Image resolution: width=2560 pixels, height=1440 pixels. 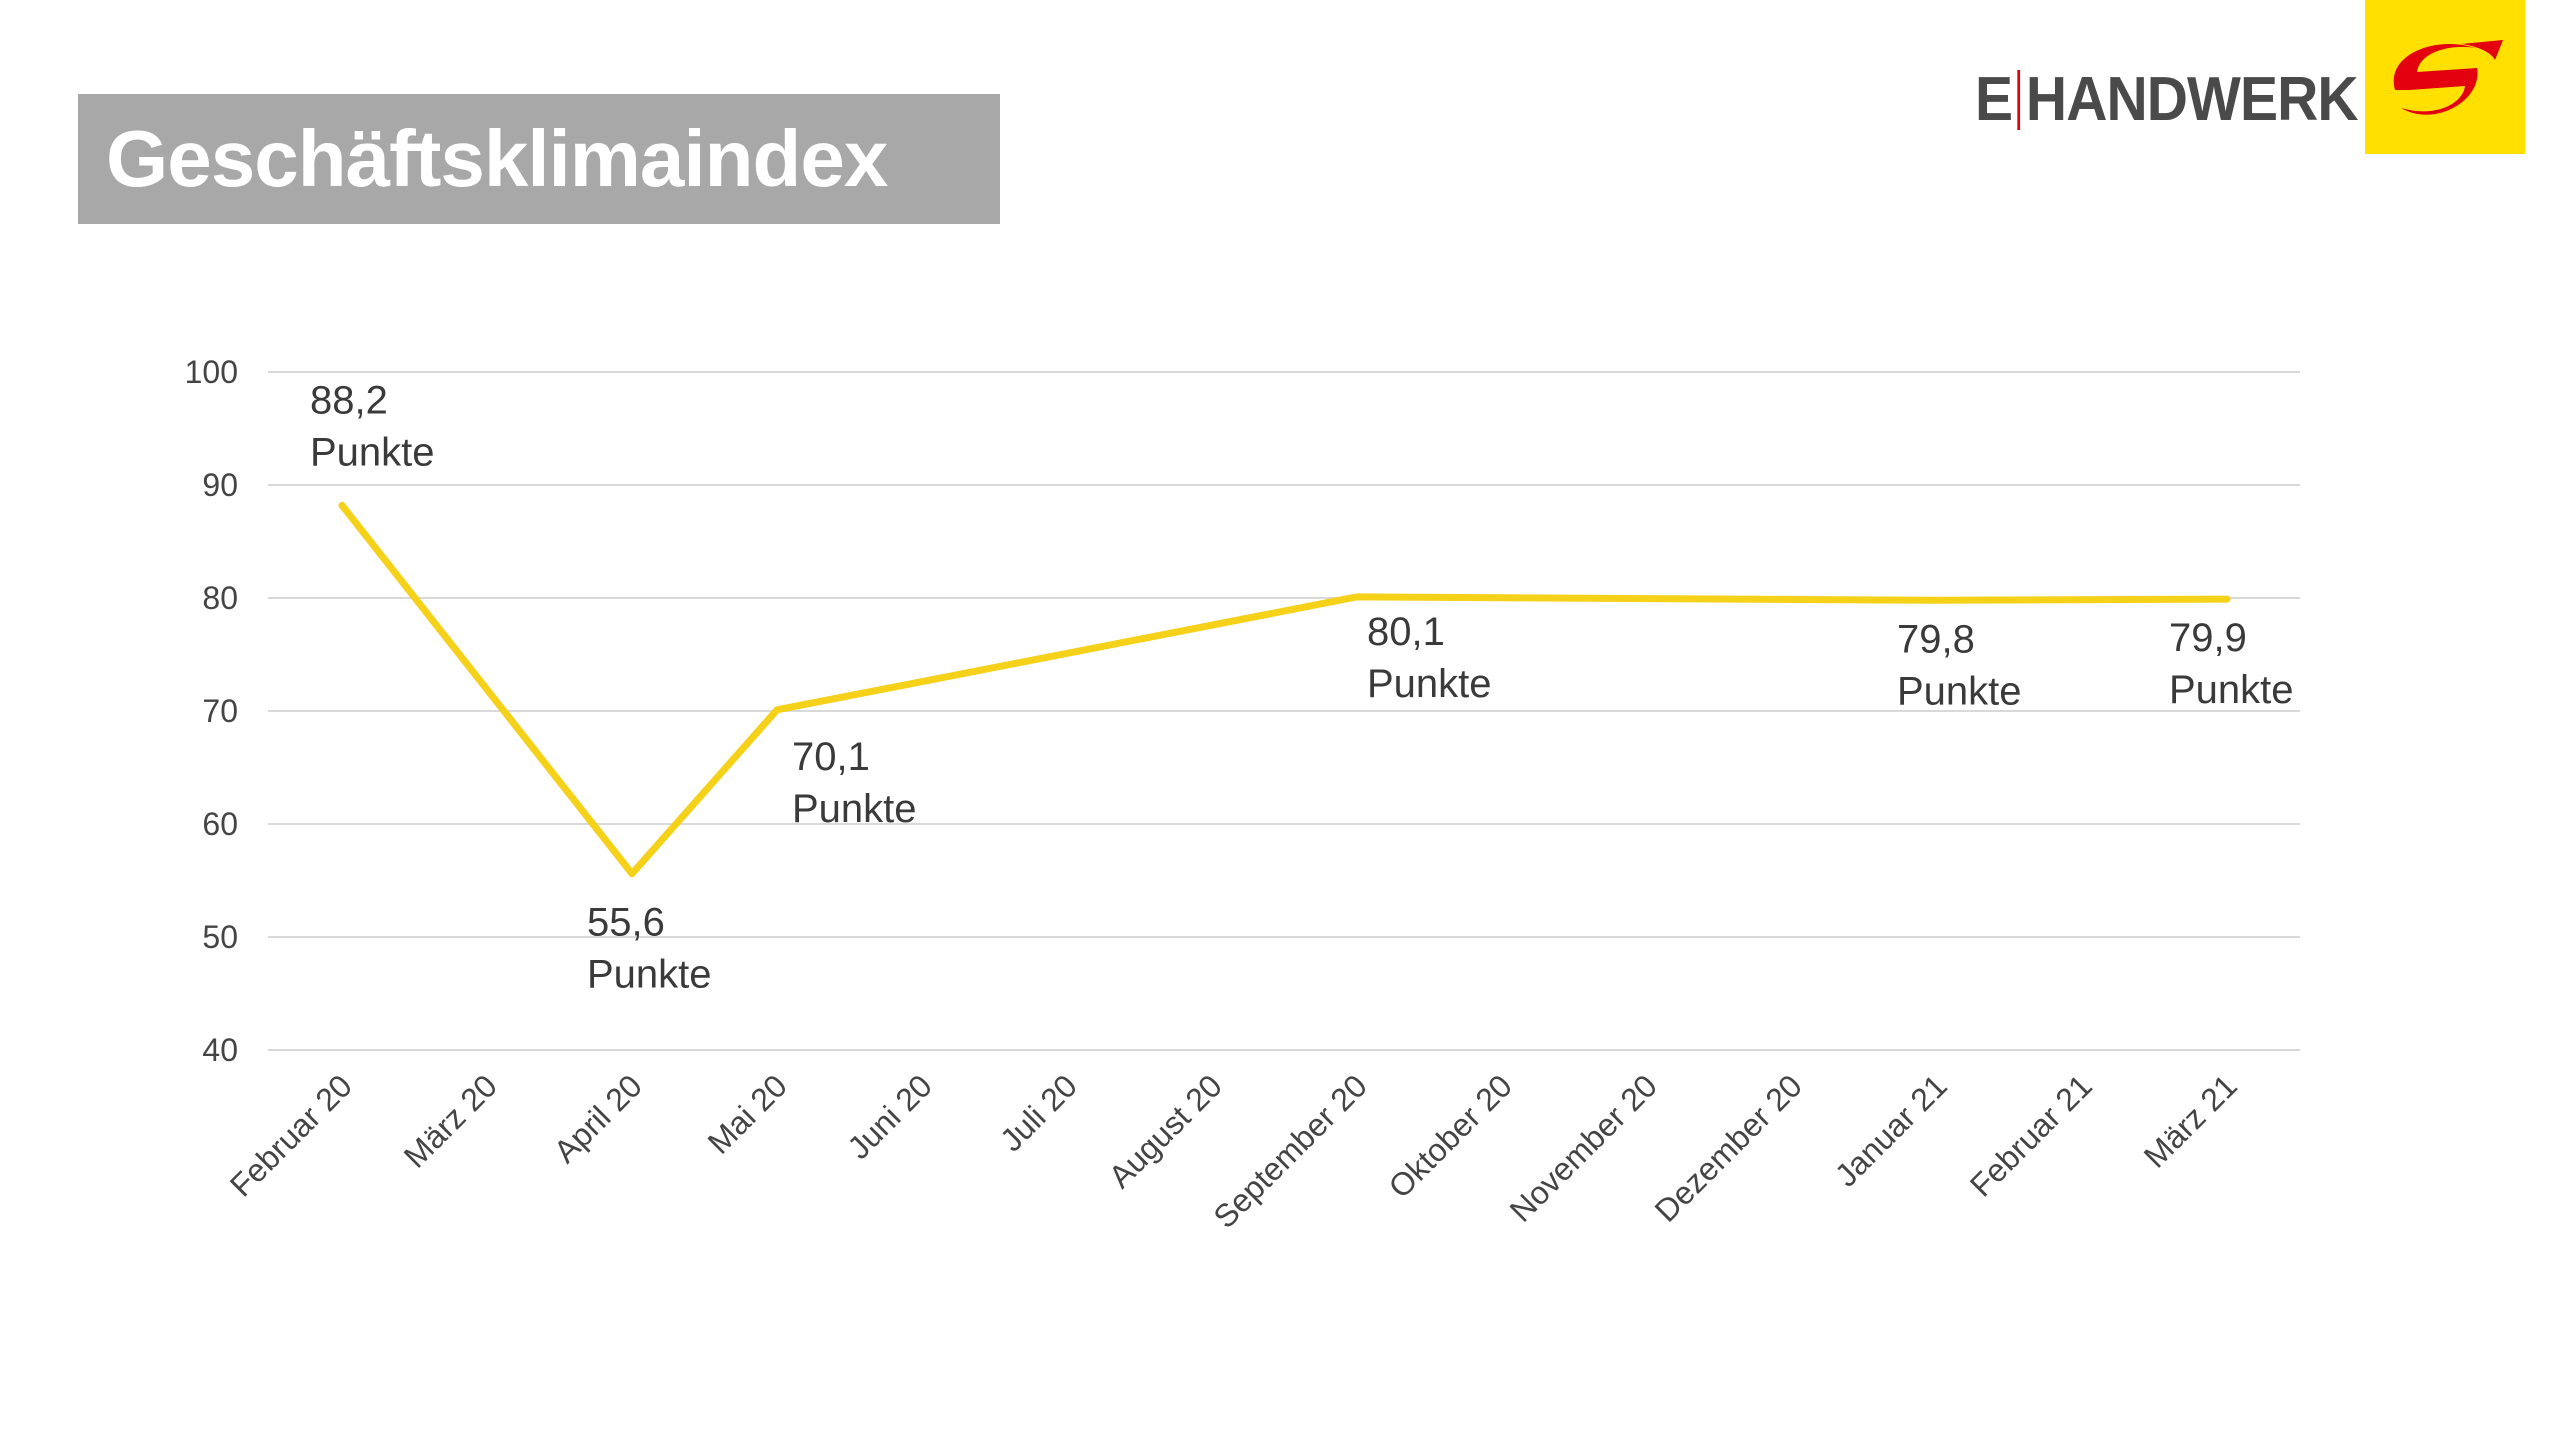 I want to click on logo-square, so click(x=2445, y=77).